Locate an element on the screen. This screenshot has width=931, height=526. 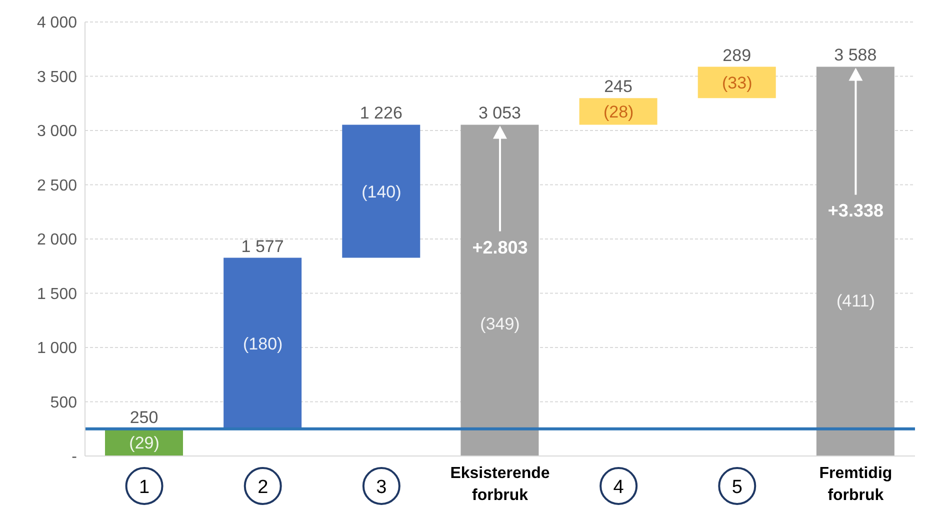
annotation: (33) is located at coordinates (737, 82).